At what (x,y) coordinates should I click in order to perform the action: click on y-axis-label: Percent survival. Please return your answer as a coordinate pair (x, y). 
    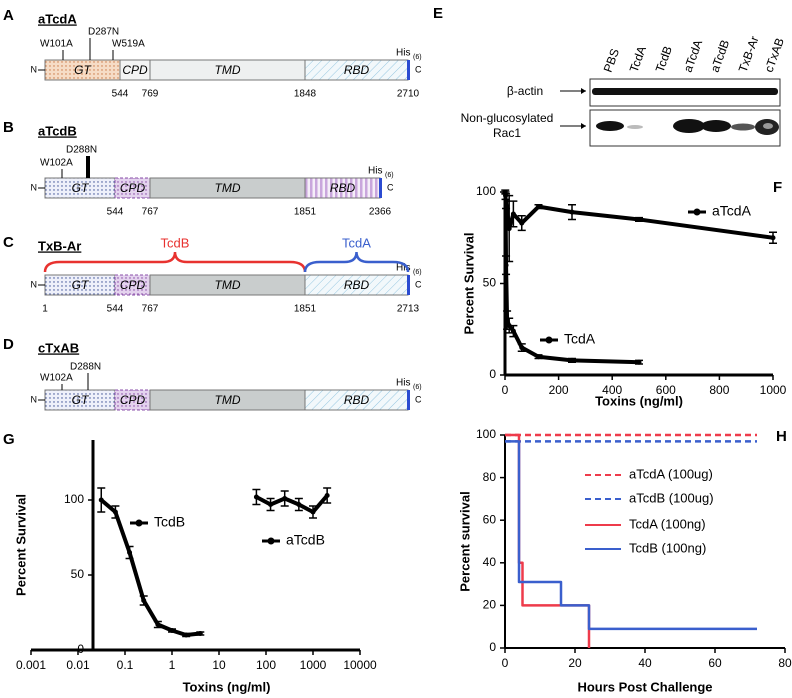
    Looking at the image, I should click on (464, 541).